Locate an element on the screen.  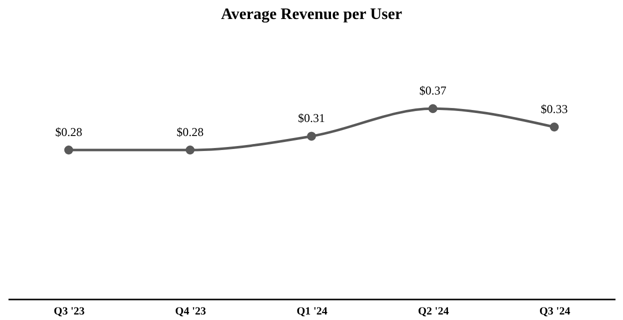
data-label: $0.31 is located at coordinates (311, 118).